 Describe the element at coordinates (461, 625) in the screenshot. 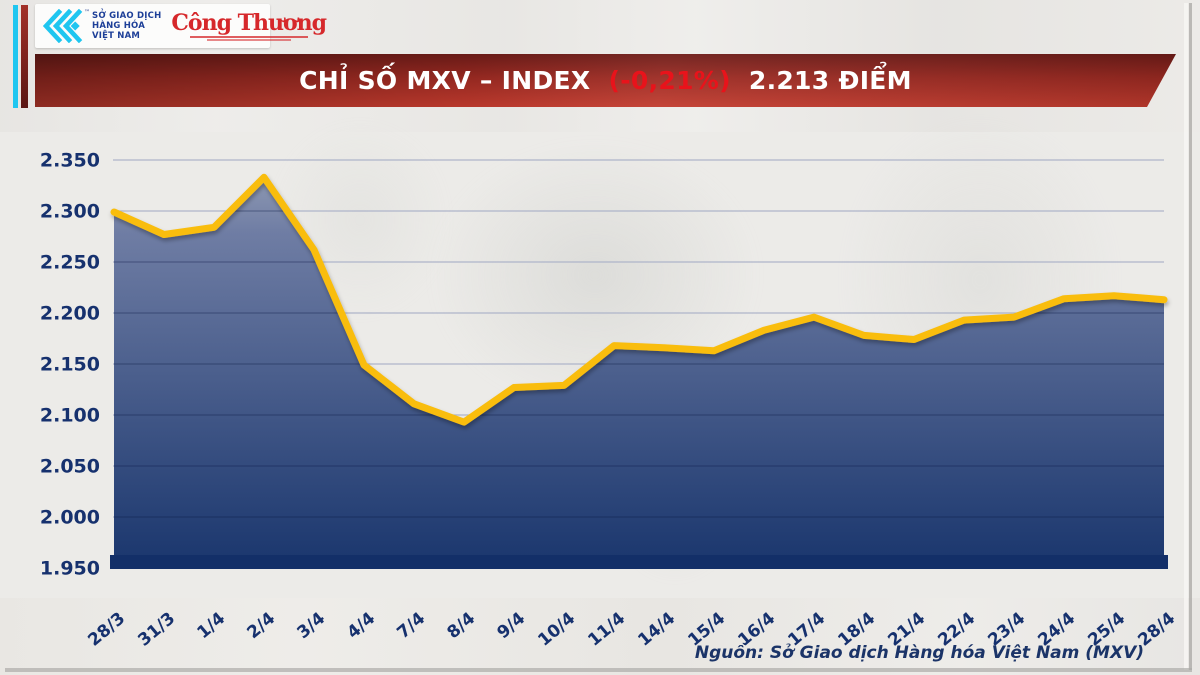

I see `x-axis-tick-label: 8/4` at that location.